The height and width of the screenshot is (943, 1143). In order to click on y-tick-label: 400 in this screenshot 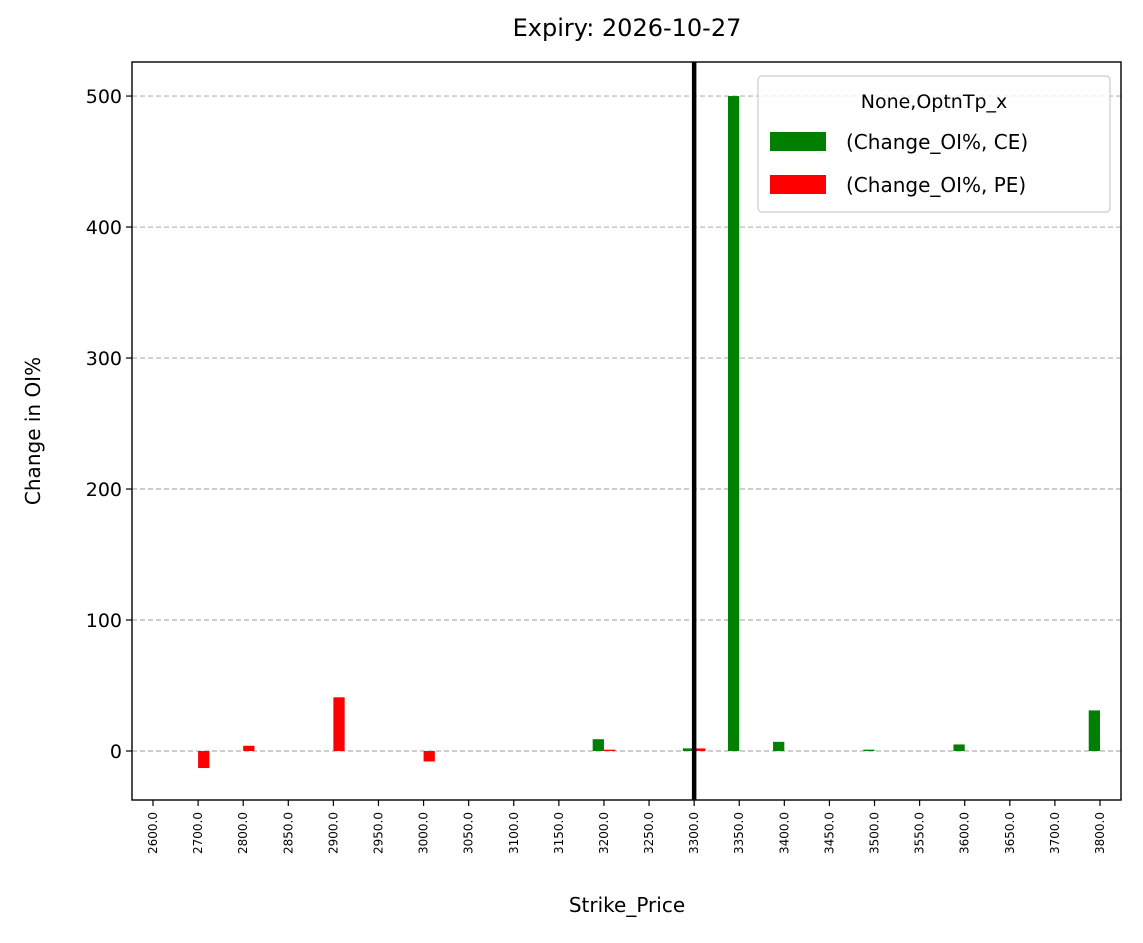, I will do `click(104, 228)`.